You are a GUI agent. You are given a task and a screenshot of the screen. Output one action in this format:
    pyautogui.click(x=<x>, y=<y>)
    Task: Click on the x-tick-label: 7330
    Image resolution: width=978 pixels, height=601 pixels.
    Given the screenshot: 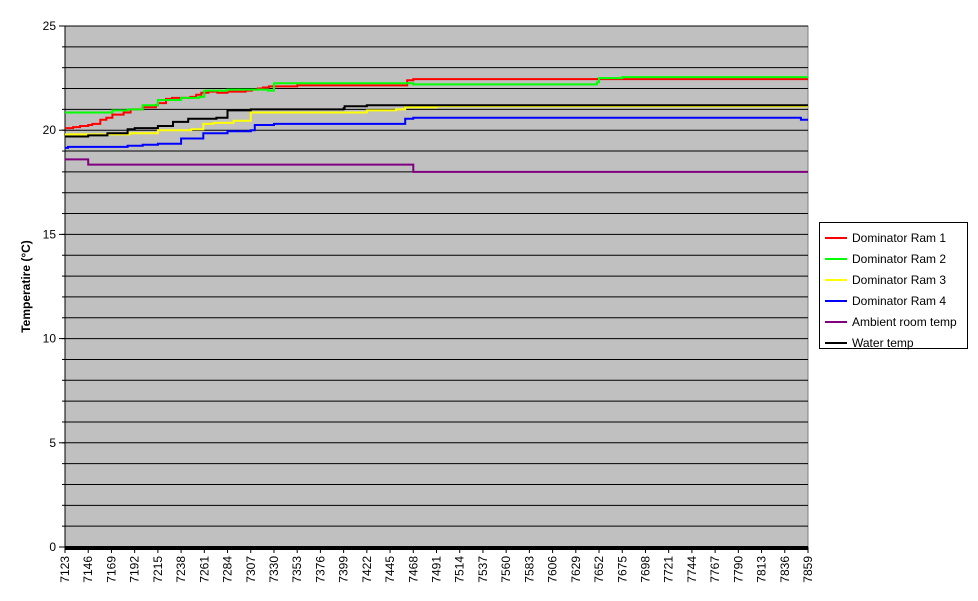 What is the action you would take?
    pyautogui.click(x=274, y=569)
    